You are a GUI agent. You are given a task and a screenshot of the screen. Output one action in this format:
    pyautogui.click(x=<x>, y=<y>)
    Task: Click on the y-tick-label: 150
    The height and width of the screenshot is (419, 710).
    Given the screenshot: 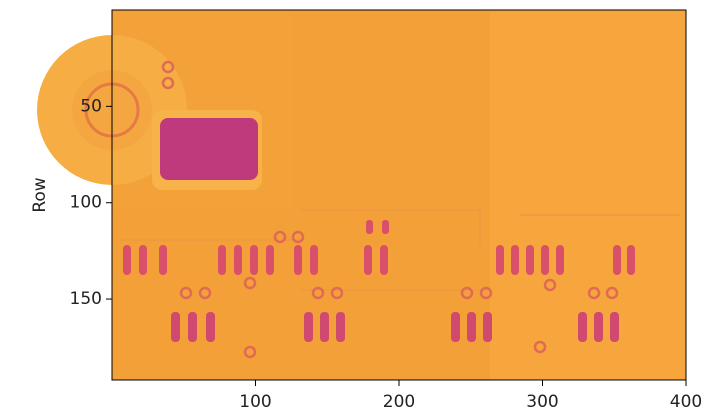 What is the action you would take?
    pyautogui.click(x=86, y=299)
    